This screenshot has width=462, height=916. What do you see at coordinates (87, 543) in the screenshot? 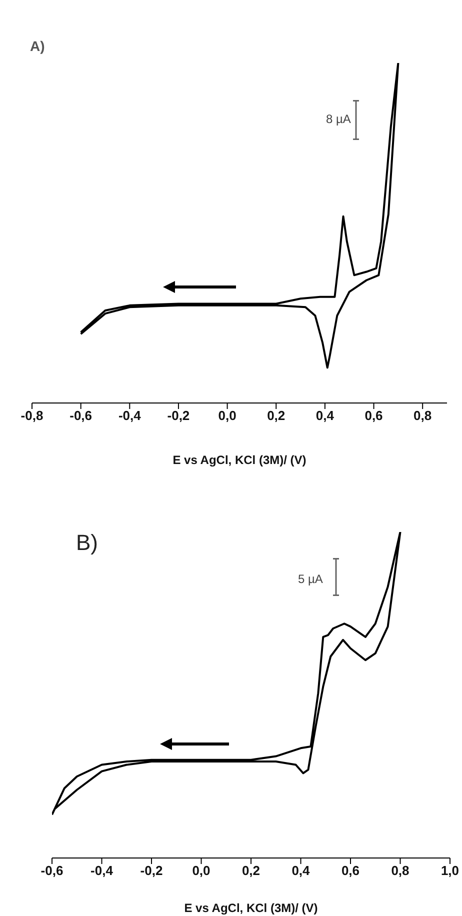
I see `chart-title: B)` at bounding box center [87, 543].